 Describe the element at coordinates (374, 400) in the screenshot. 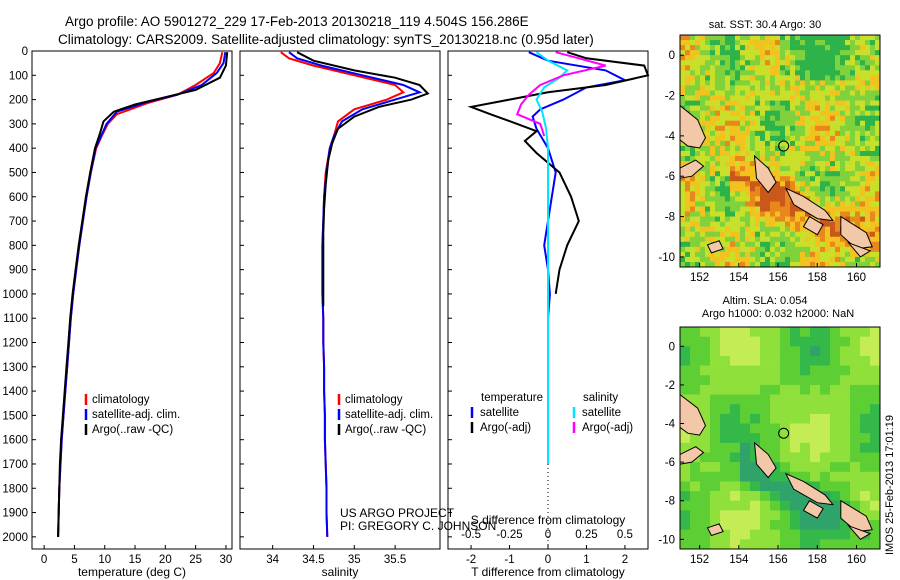

I see `legend-label: climatology` at that location.